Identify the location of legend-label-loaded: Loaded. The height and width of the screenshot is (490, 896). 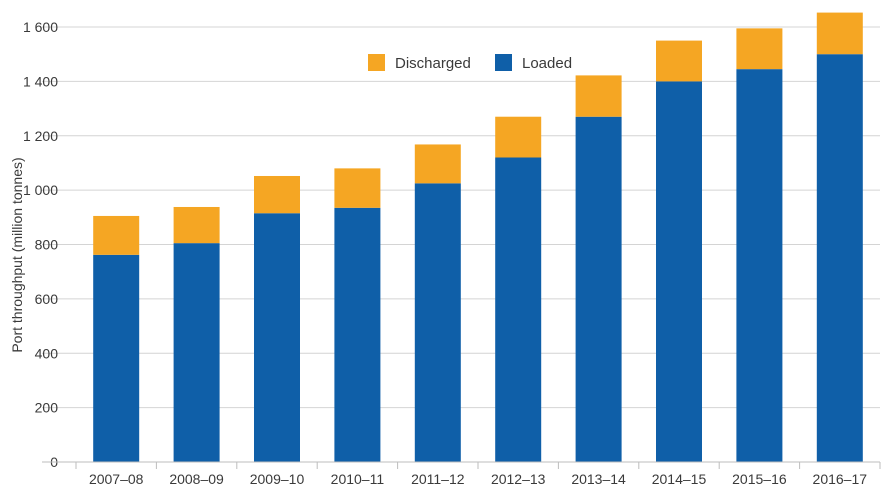
(547, 63).